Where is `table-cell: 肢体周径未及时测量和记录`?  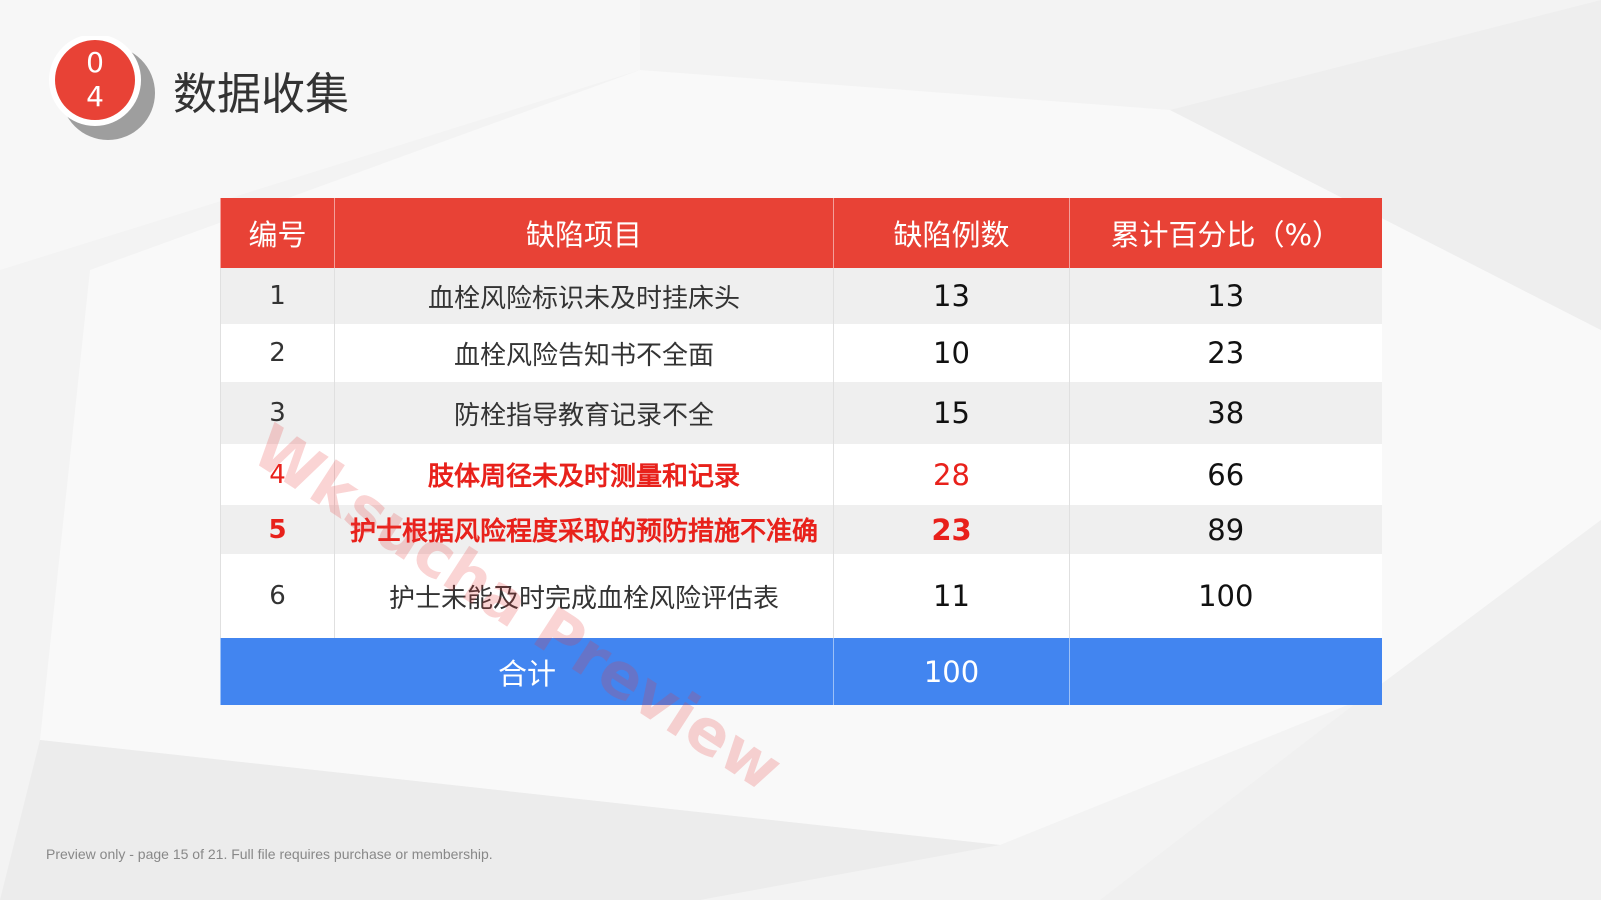
table-cell: 肢体周径未及时测量和记录 is located at coordinates (584, 474).